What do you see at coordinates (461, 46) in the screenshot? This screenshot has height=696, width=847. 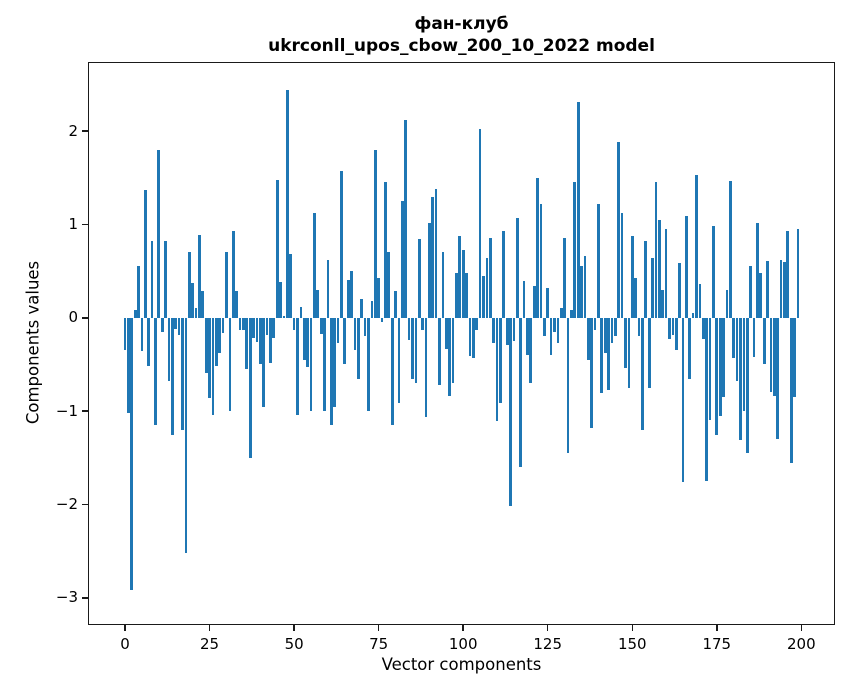 I see `chart-title-line2: ukrconll_upos_cbow_200_10_2022 model` at bounding box center [461, 46].